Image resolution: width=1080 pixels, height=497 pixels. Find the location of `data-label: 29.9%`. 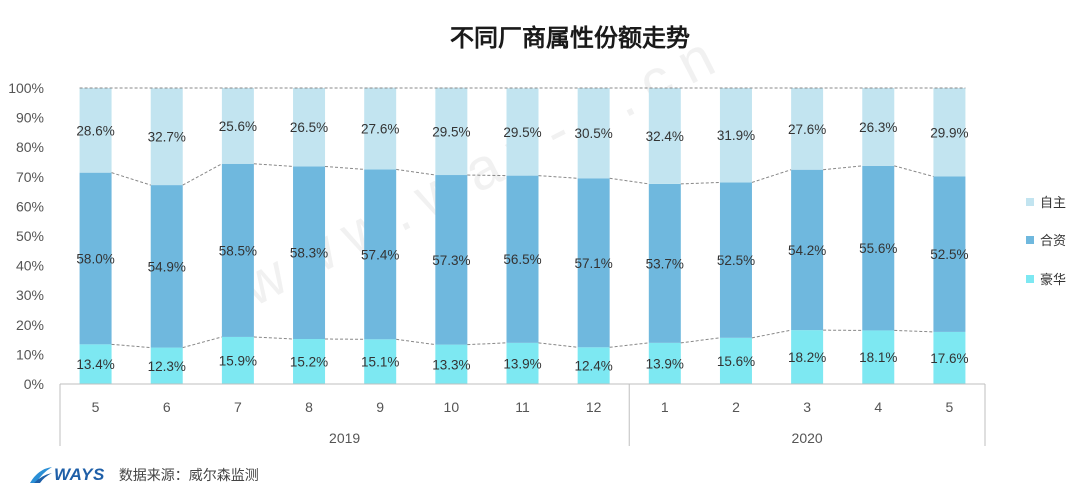

data-label: 29.9% is located at coordinates (949, 132).